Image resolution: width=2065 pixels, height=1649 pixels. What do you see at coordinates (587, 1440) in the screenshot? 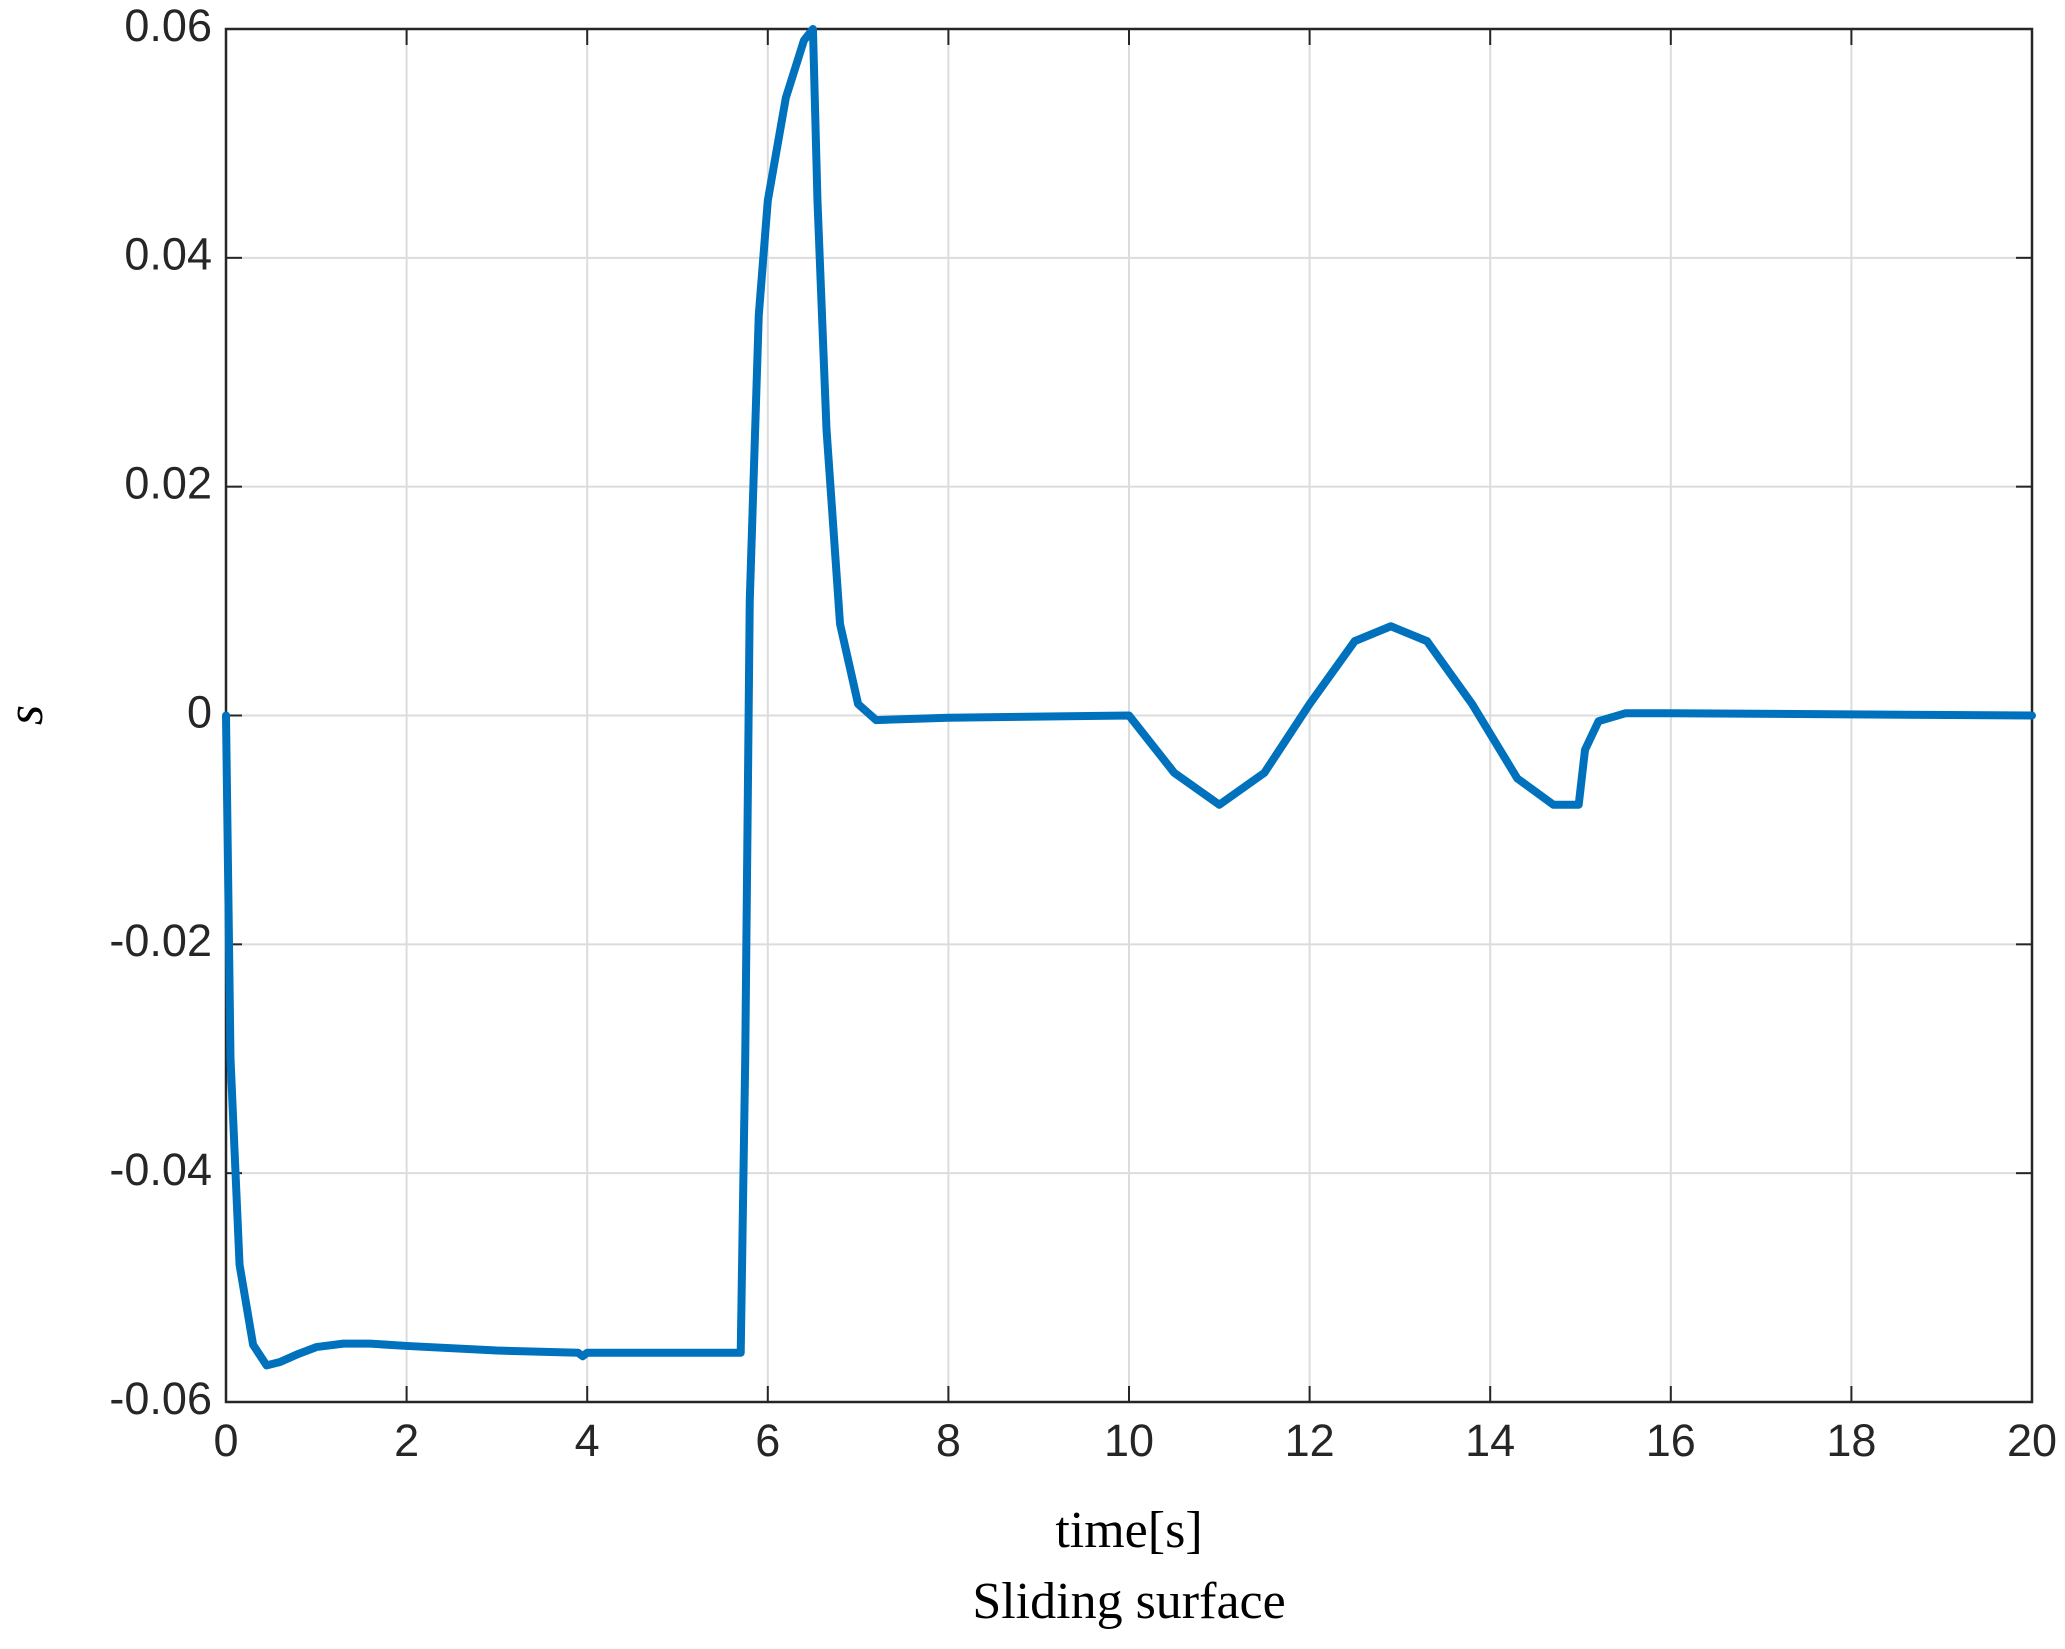
I see `x-tick-label: 4` at bounding box center [587, 1440].